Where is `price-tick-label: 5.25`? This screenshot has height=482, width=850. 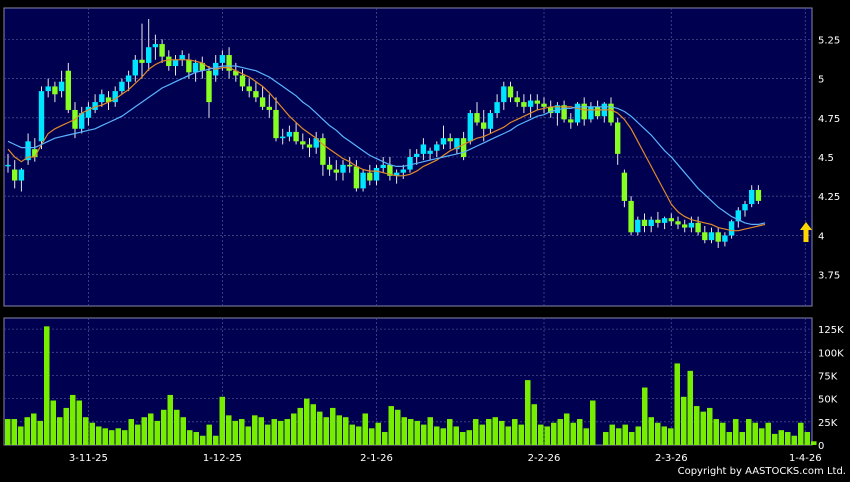
price-tick-label: 5.25 is located at coordinates (829, 40).